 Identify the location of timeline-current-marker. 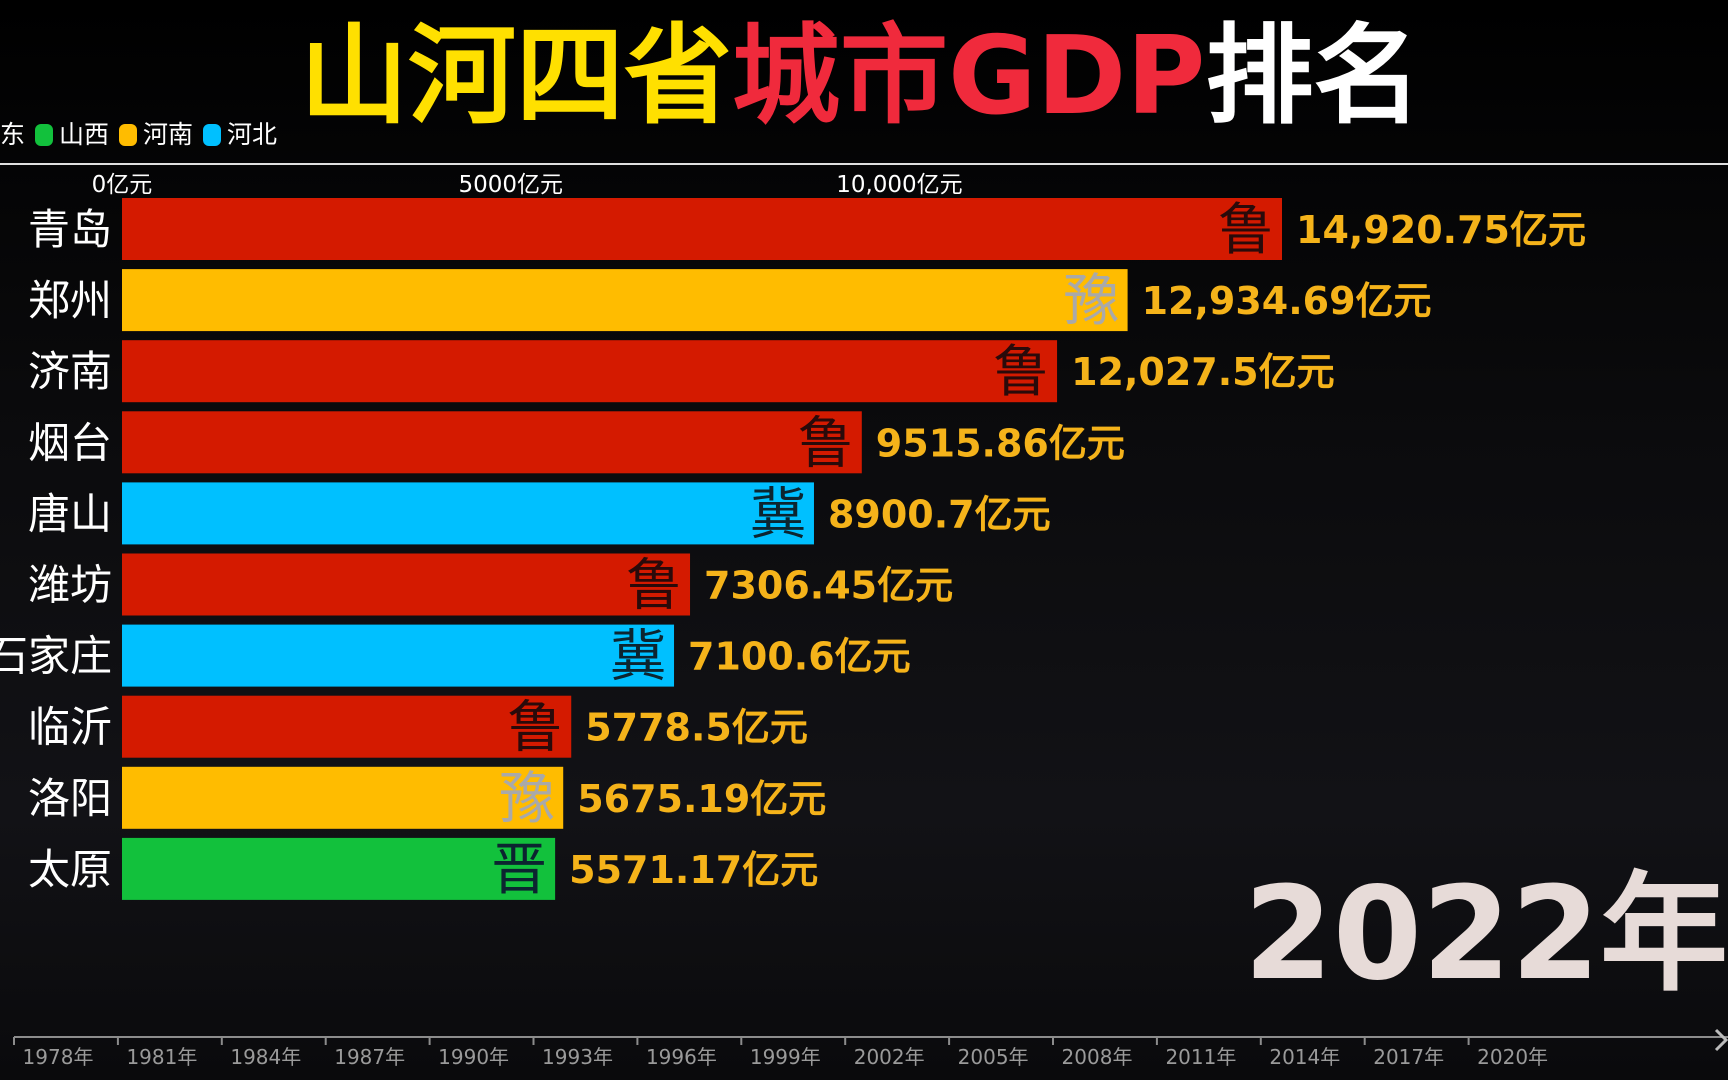
(1721, 1040).